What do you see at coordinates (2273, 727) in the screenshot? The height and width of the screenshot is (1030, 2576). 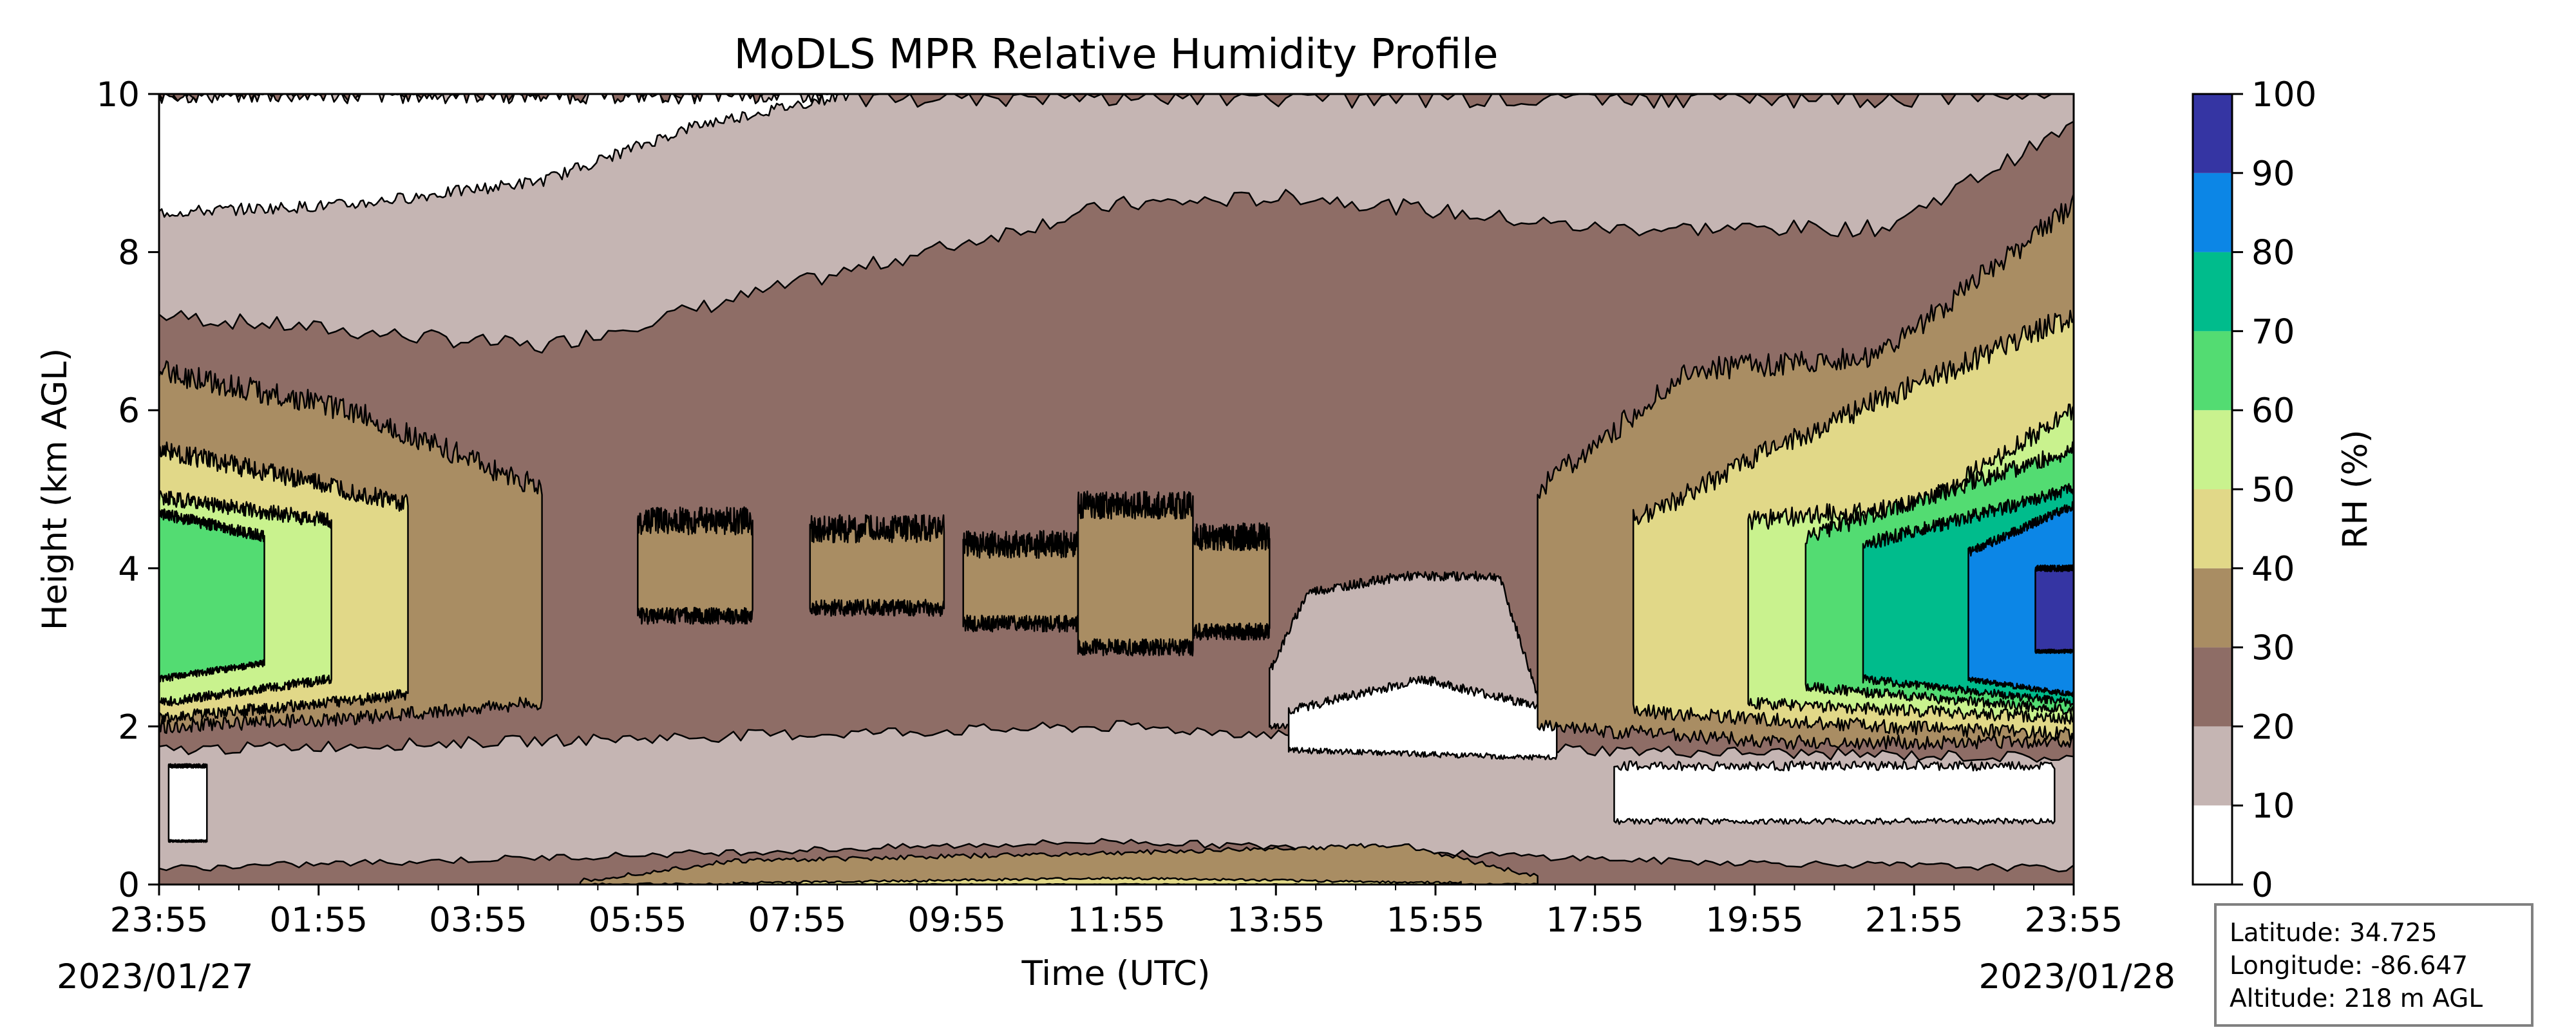 I see `colorbar-tick-label: 20` at bounding box center [2273, 727].